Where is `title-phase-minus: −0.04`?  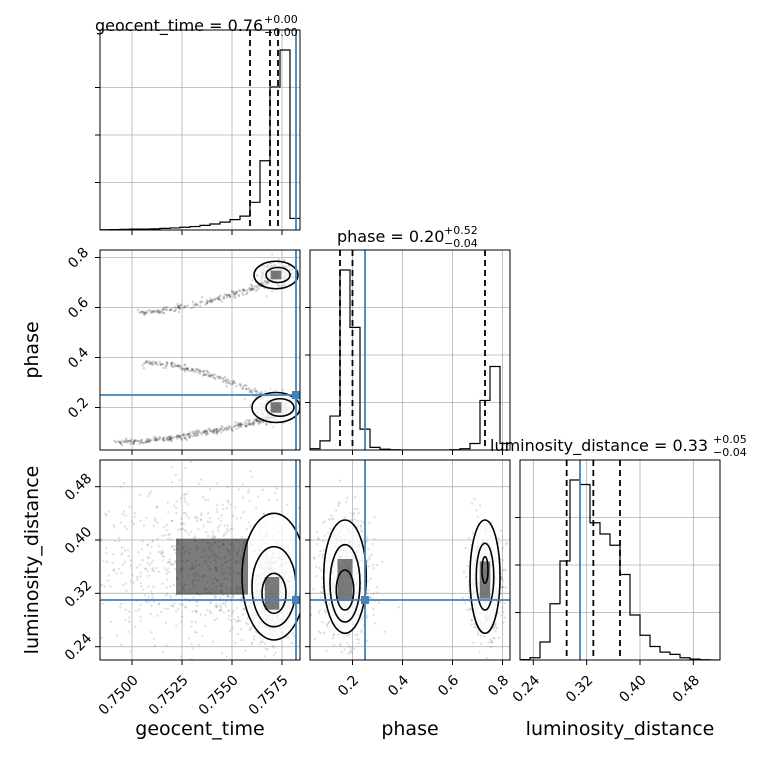 title-phase-minus: −0.04 is located at coordinates (461, 243).